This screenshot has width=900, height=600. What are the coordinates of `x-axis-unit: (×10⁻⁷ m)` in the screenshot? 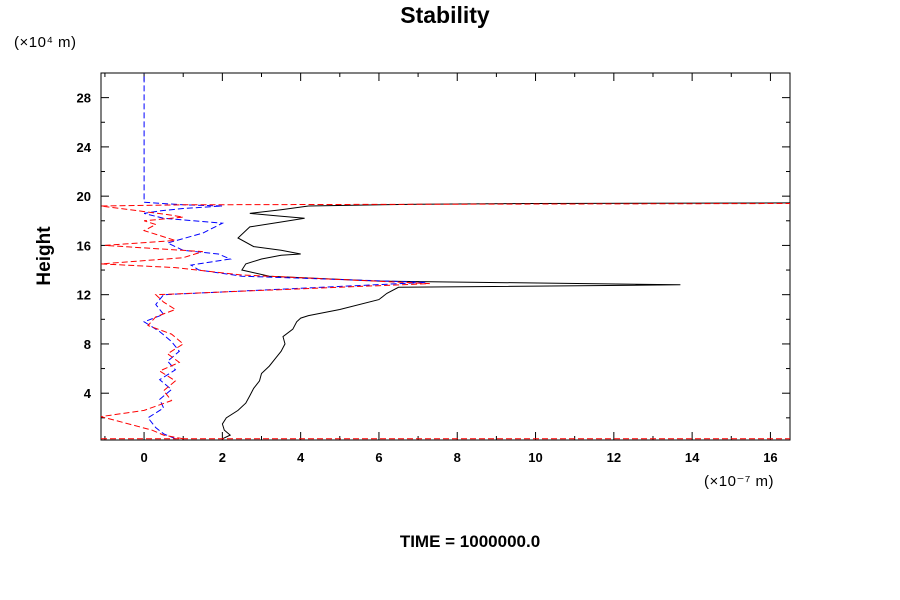 It's located at (739, 481).